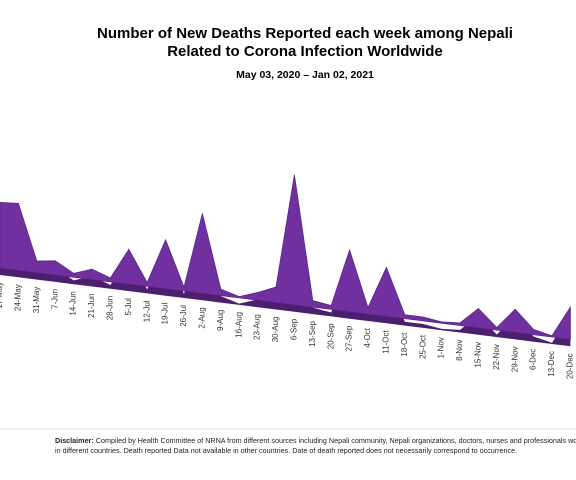 The width and height of the screenshot is (576, 480). I want to click on x-tick-label: 2-Aug, so click(202, 317).